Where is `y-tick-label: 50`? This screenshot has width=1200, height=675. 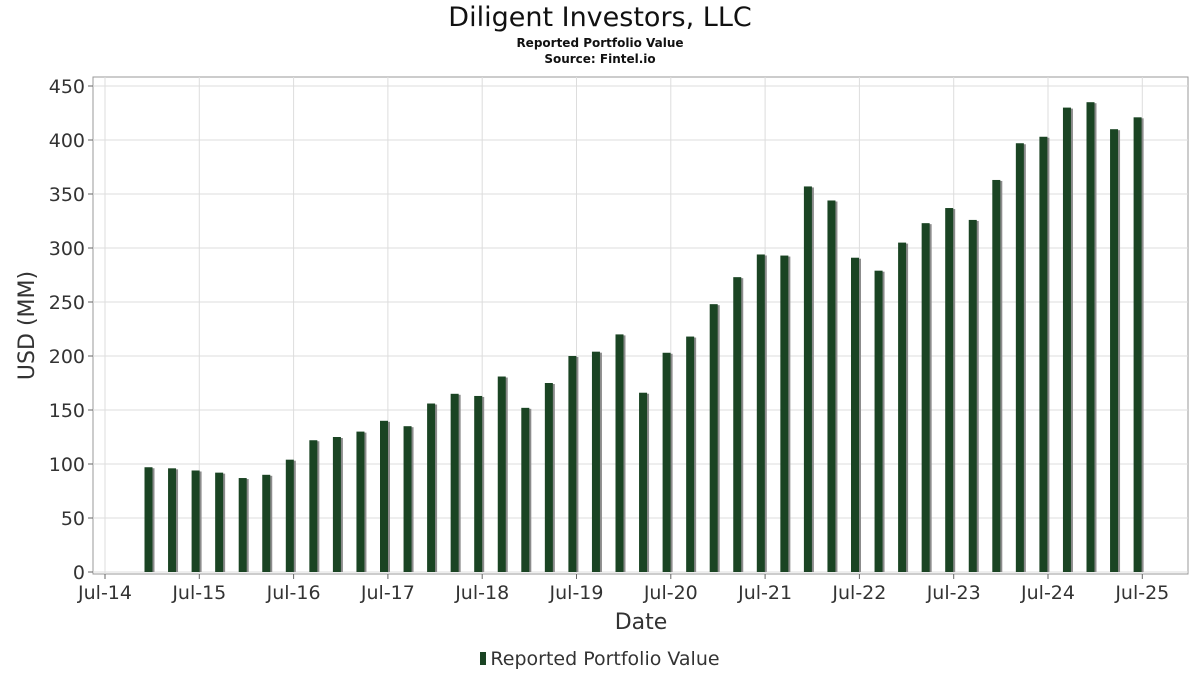
y-tick-label: 50 is located at coordinates (73, 519).